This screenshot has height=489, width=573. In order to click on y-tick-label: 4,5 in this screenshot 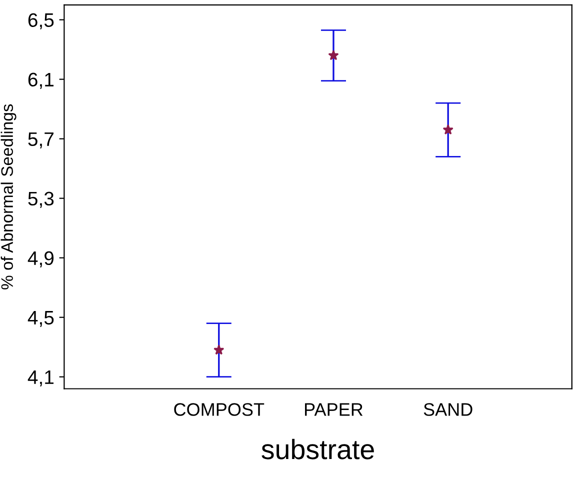, I will do `click(41, 319)`.